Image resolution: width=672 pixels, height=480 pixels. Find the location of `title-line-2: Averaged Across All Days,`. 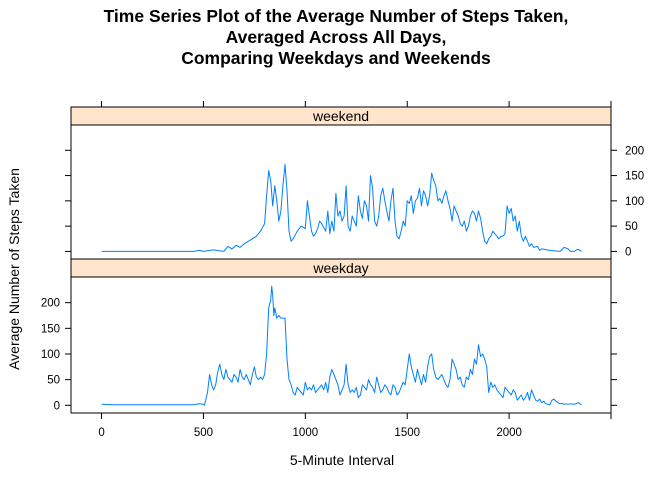

title-line-2: Averaged Across All Days, is located at coordinates (336, 37).